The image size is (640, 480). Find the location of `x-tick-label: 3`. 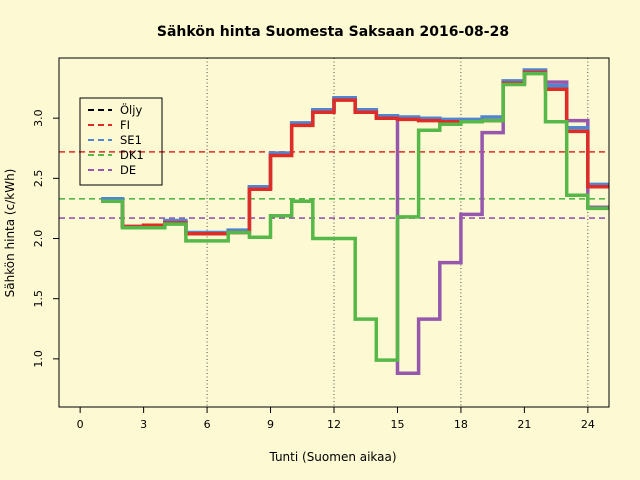

x-tick-label: 3 is located at coordinates (143, 424).